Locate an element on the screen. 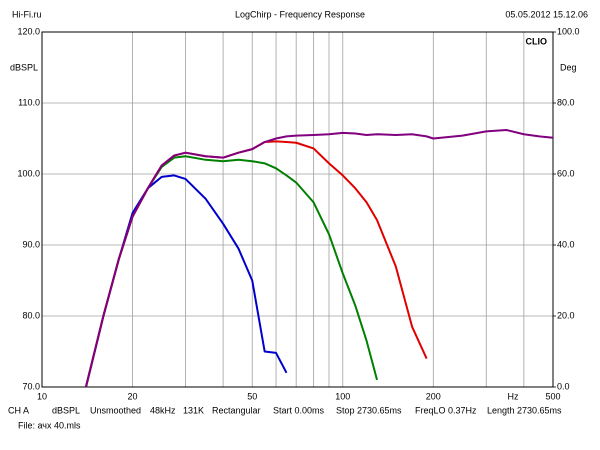  footer-item: Start 0.00ms is located at coordinates (299, 410).